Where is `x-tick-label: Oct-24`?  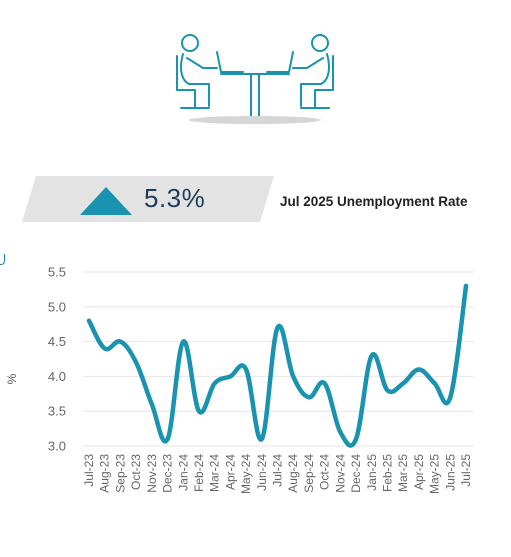 x-tick-label: Oct-24 is located at coordinates (325, 472).